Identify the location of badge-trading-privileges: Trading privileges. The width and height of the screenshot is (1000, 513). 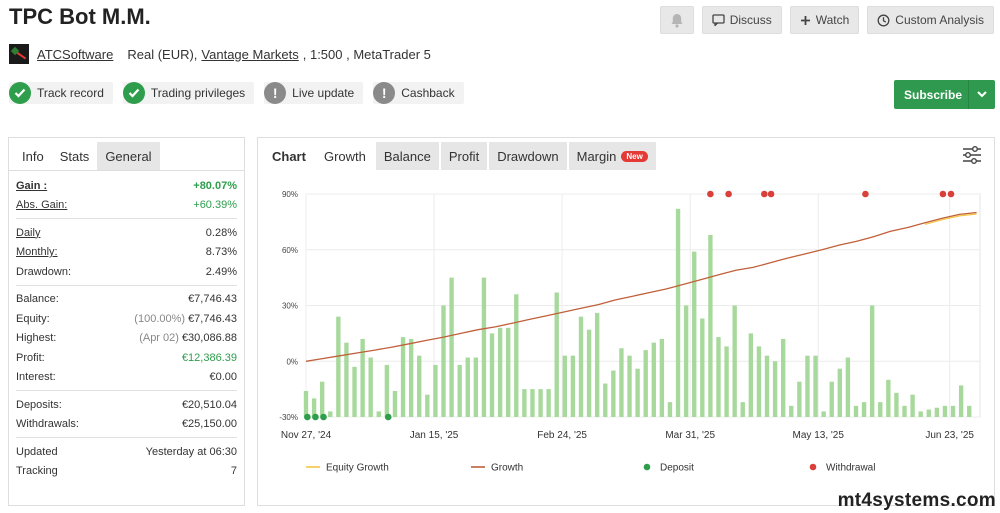
(188, 93).